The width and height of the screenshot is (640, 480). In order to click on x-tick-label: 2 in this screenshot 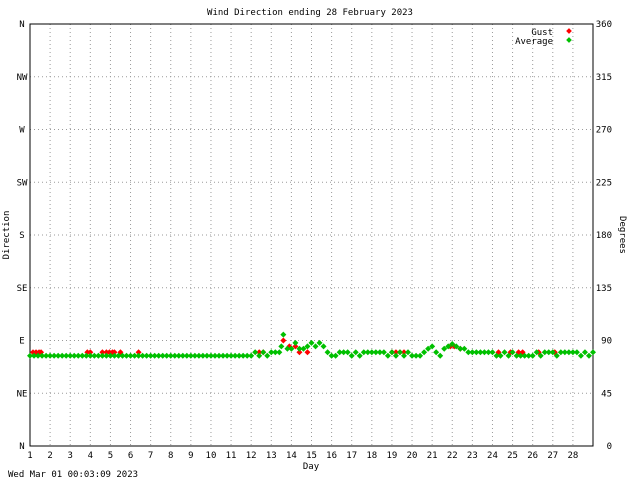, I will do `click(49, 456)`.